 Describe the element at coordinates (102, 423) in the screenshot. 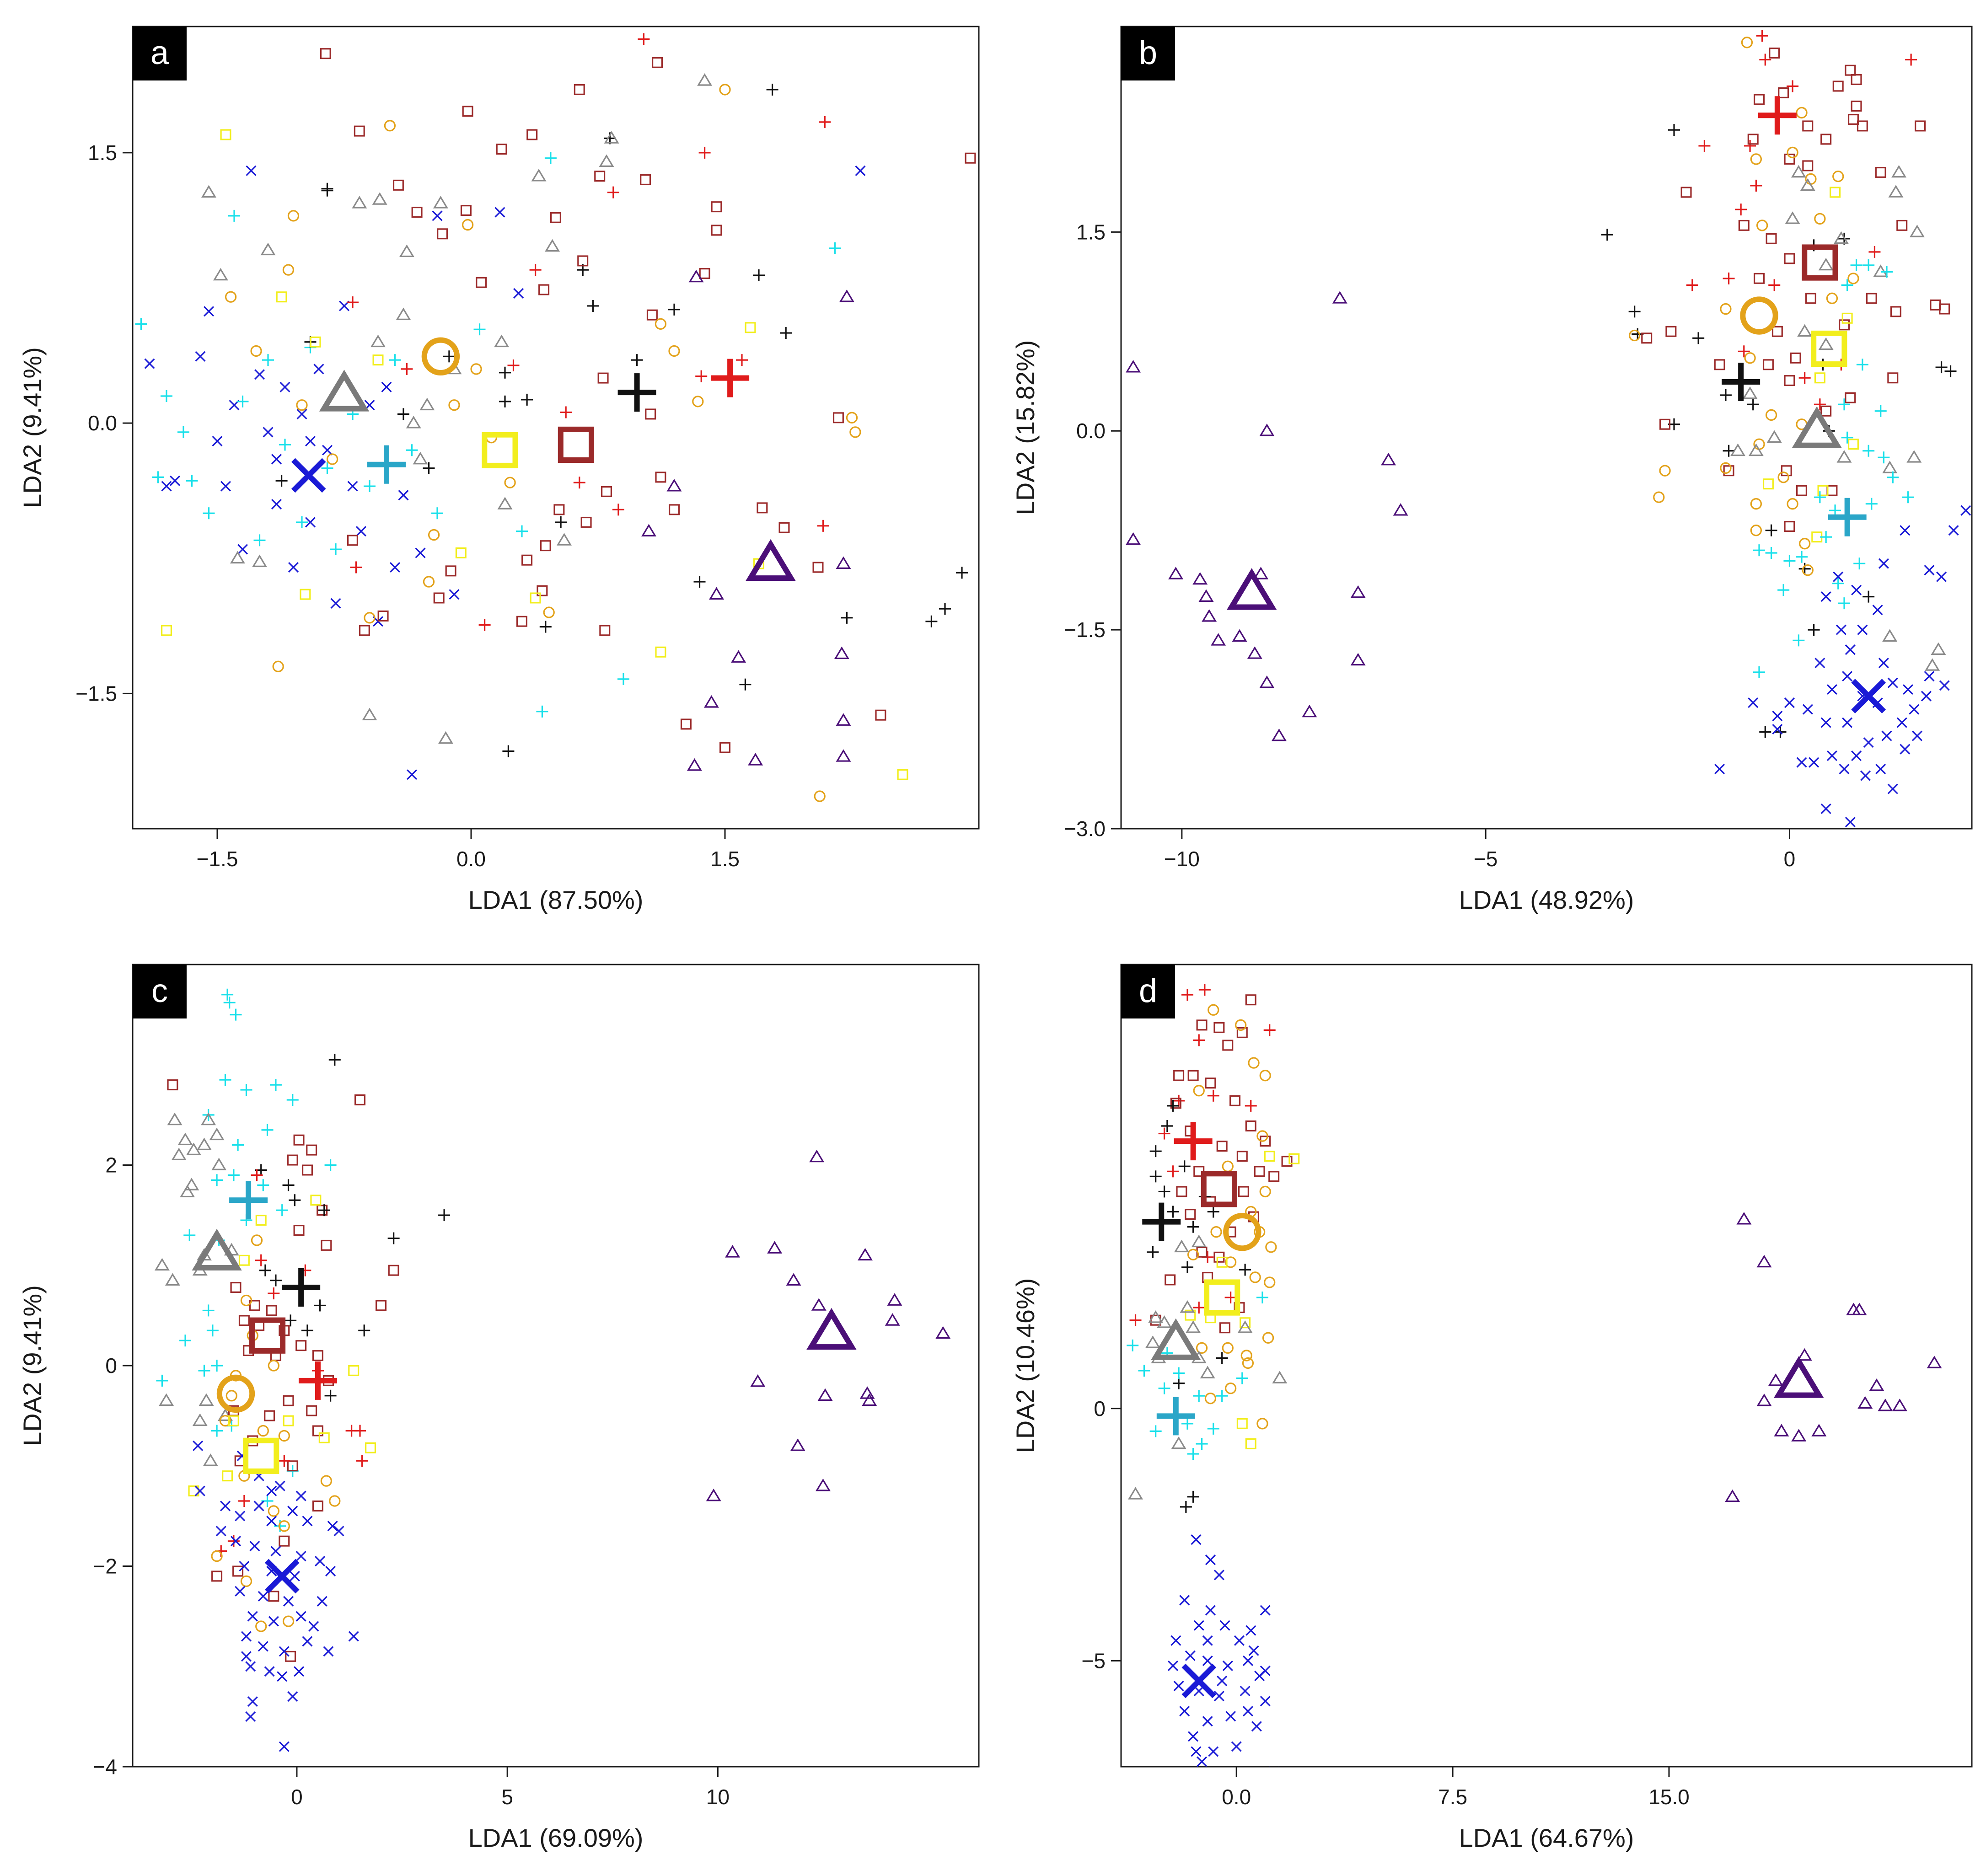

I see `y-tick-label: 0.0` at that location.